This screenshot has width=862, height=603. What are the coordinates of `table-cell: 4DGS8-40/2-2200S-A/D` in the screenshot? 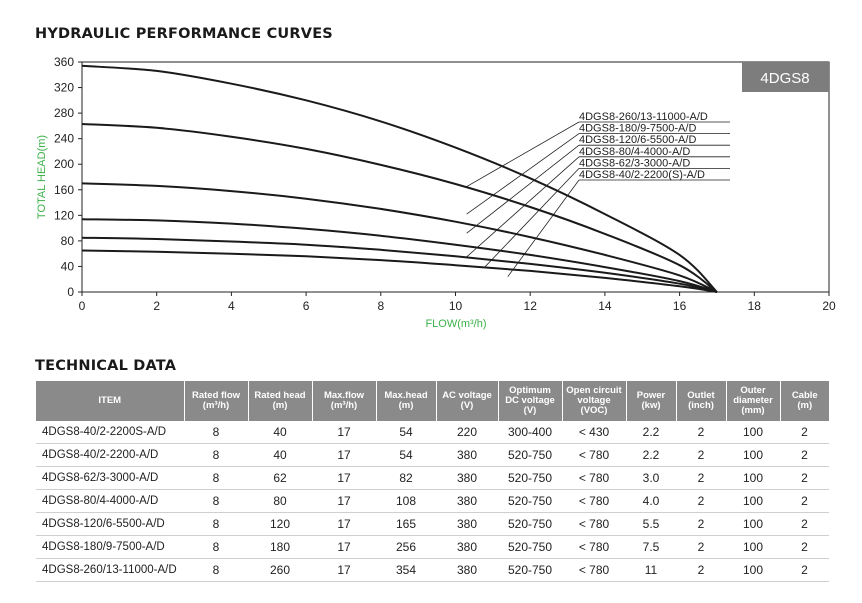 It's located at (110, 432).